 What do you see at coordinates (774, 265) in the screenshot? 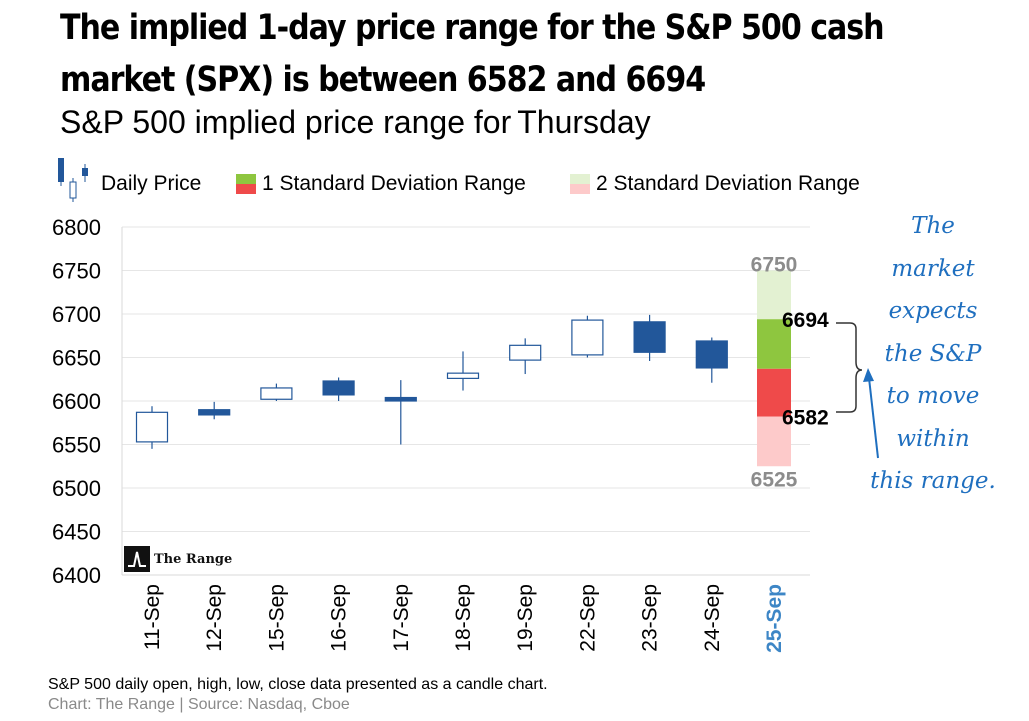
I see `sd2-high-label: 6750` at bounding box center [774, 265].